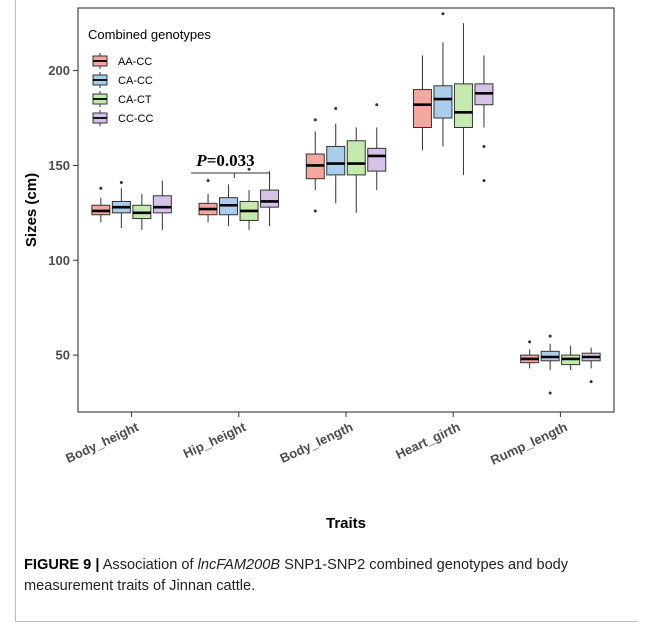 This screenshot has height=623, width=651. I want to click on x-tick-label: Hip_height, so click(215, 440).